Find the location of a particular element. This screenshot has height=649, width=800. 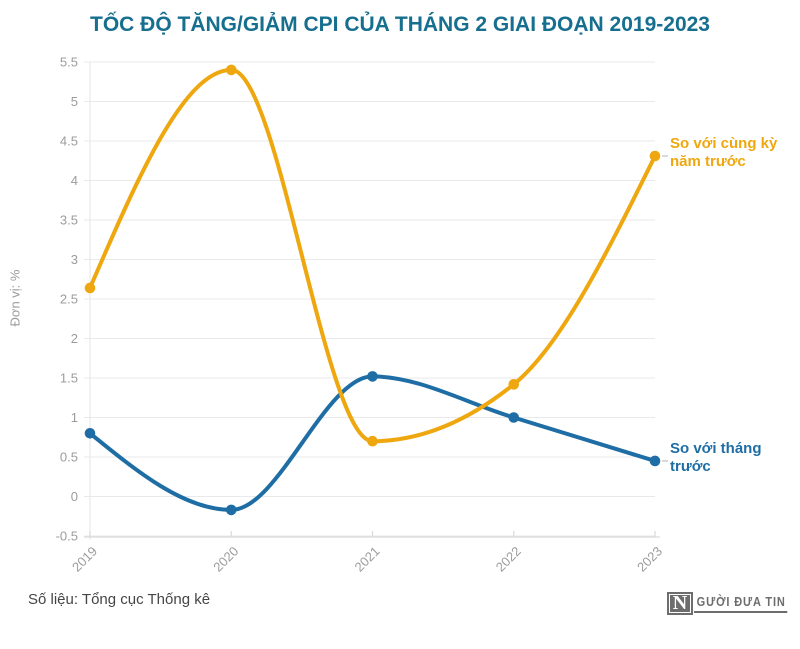

x-tick-label: 2021 is located at coordinates (367, 559).